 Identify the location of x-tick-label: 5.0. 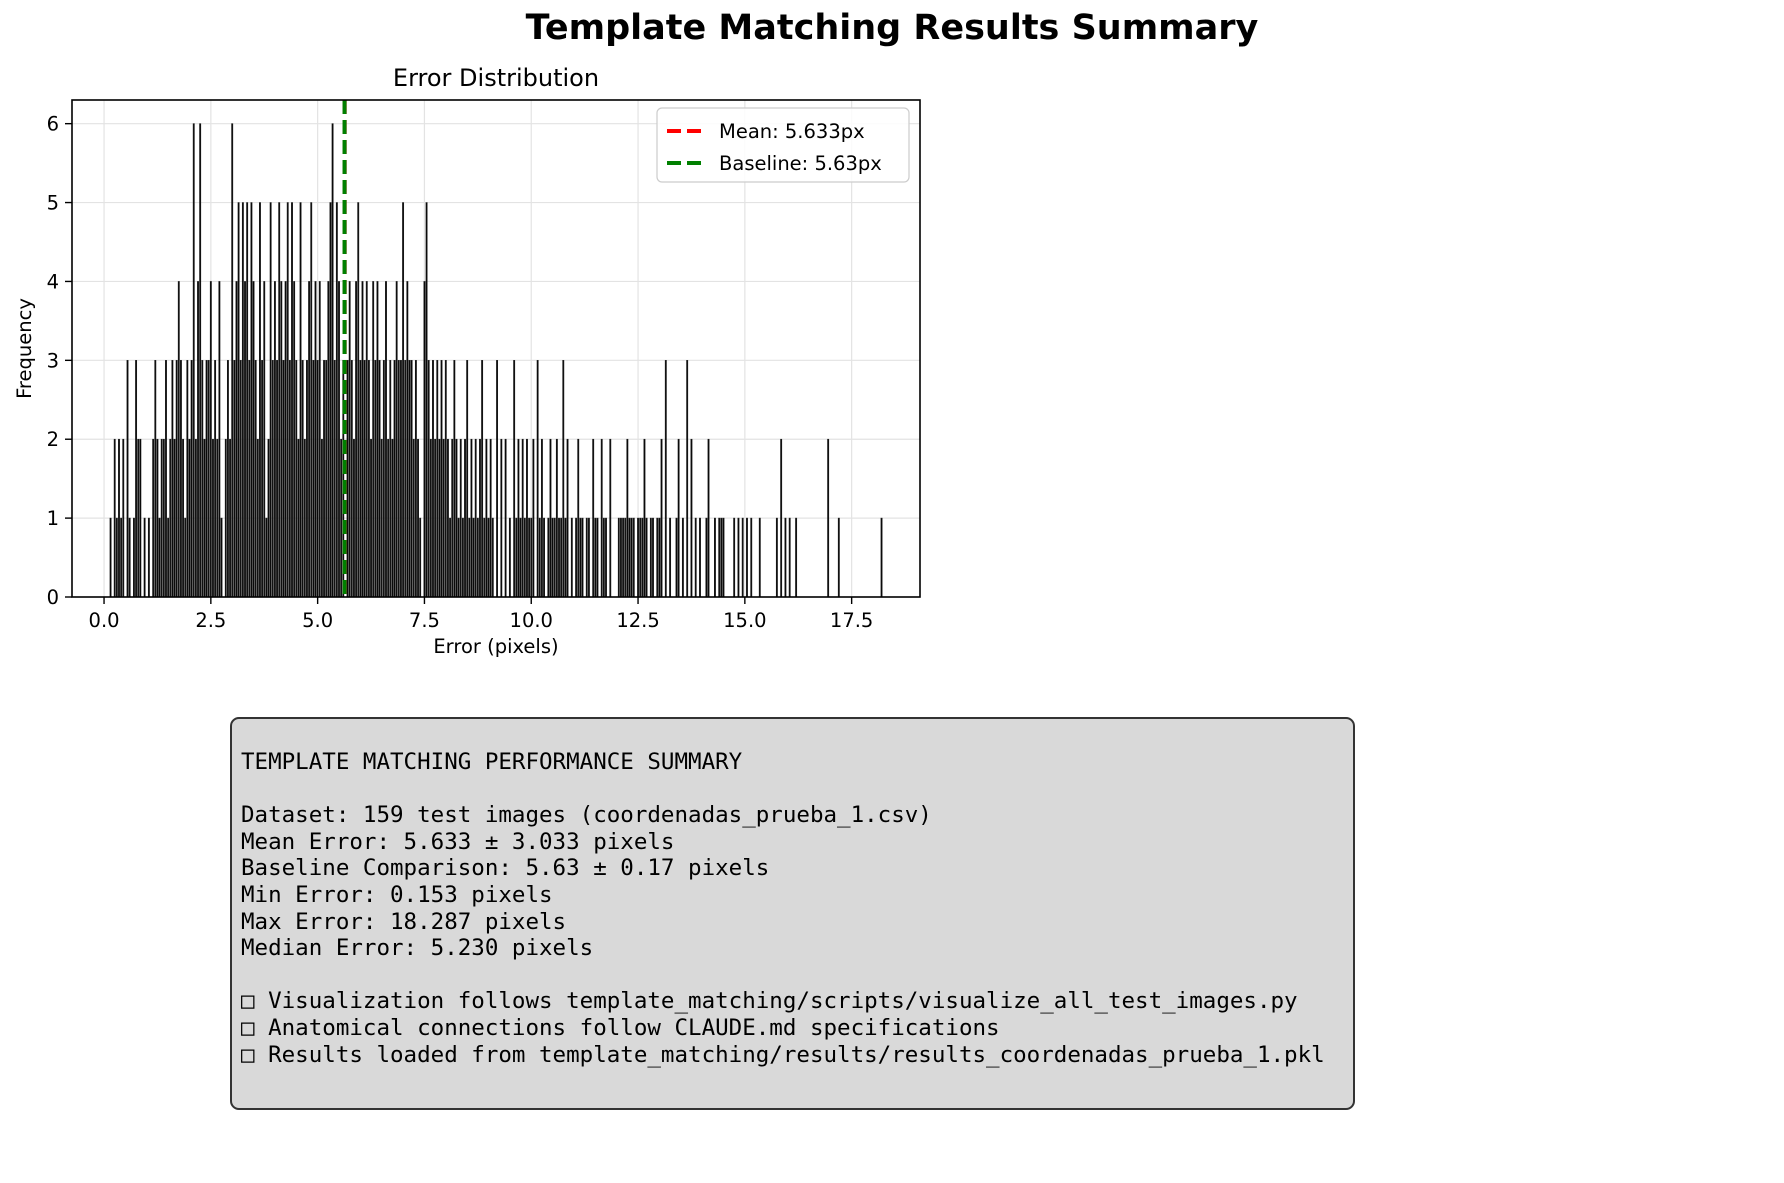
(317, 620).